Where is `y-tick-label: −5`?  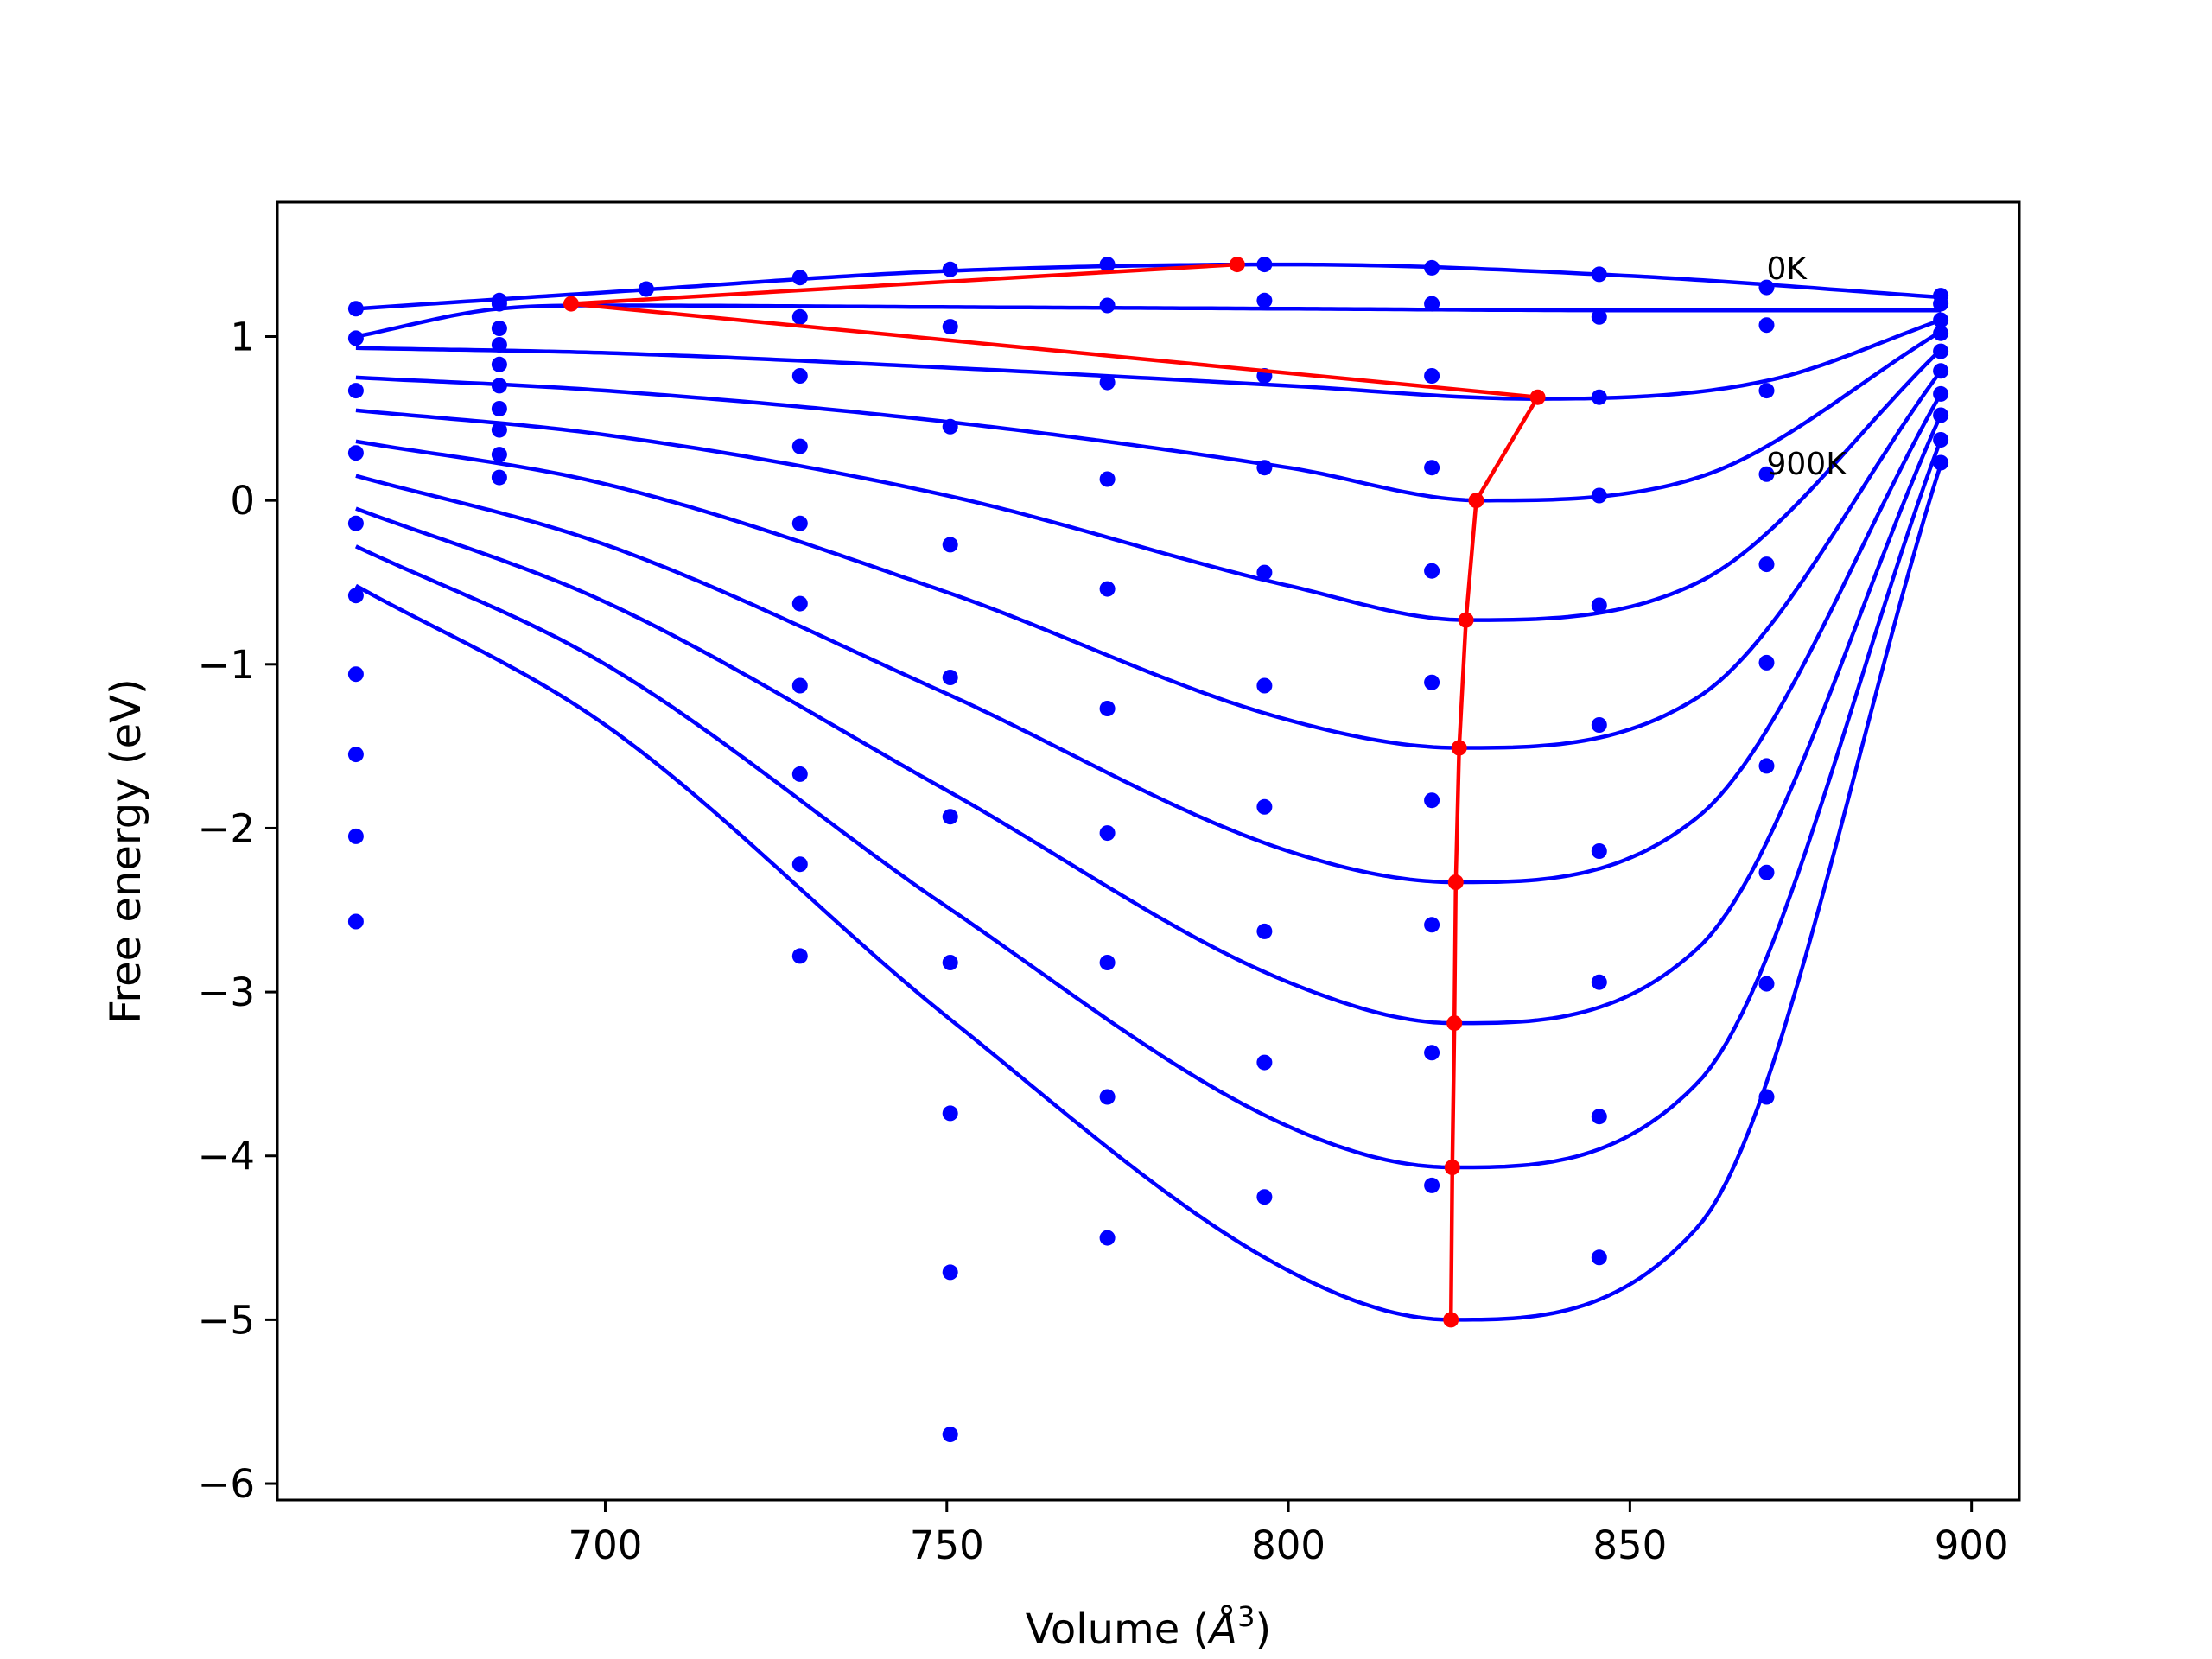 y-tick-label: −5 is located at coordinates (226, 1320).